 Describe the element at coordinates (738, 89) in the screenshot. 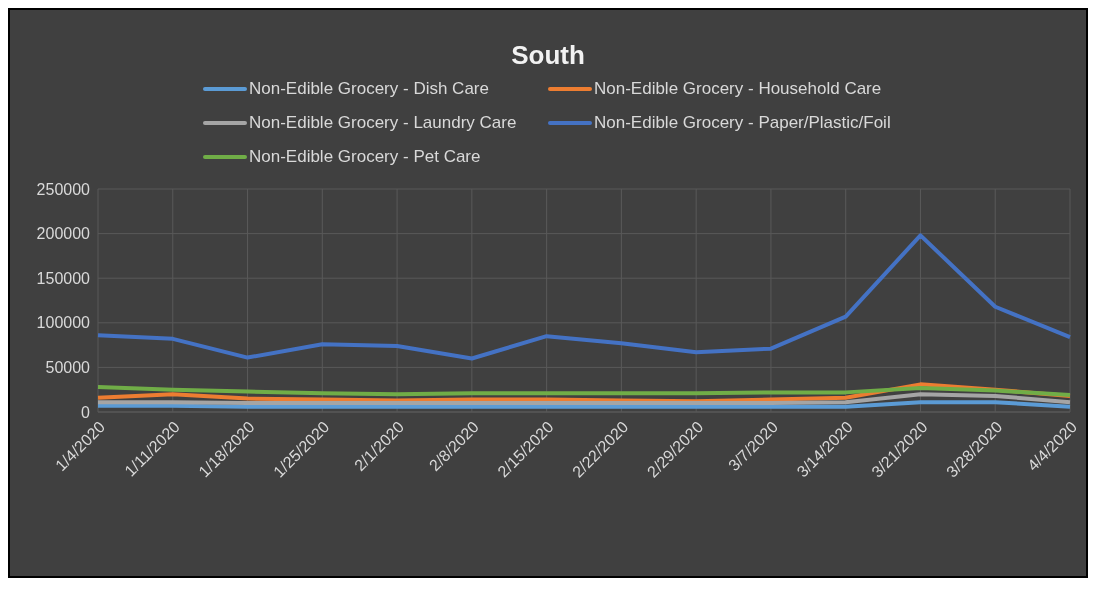

I see `legend-label: Non-Edible Grocery - Household Care` at that location.